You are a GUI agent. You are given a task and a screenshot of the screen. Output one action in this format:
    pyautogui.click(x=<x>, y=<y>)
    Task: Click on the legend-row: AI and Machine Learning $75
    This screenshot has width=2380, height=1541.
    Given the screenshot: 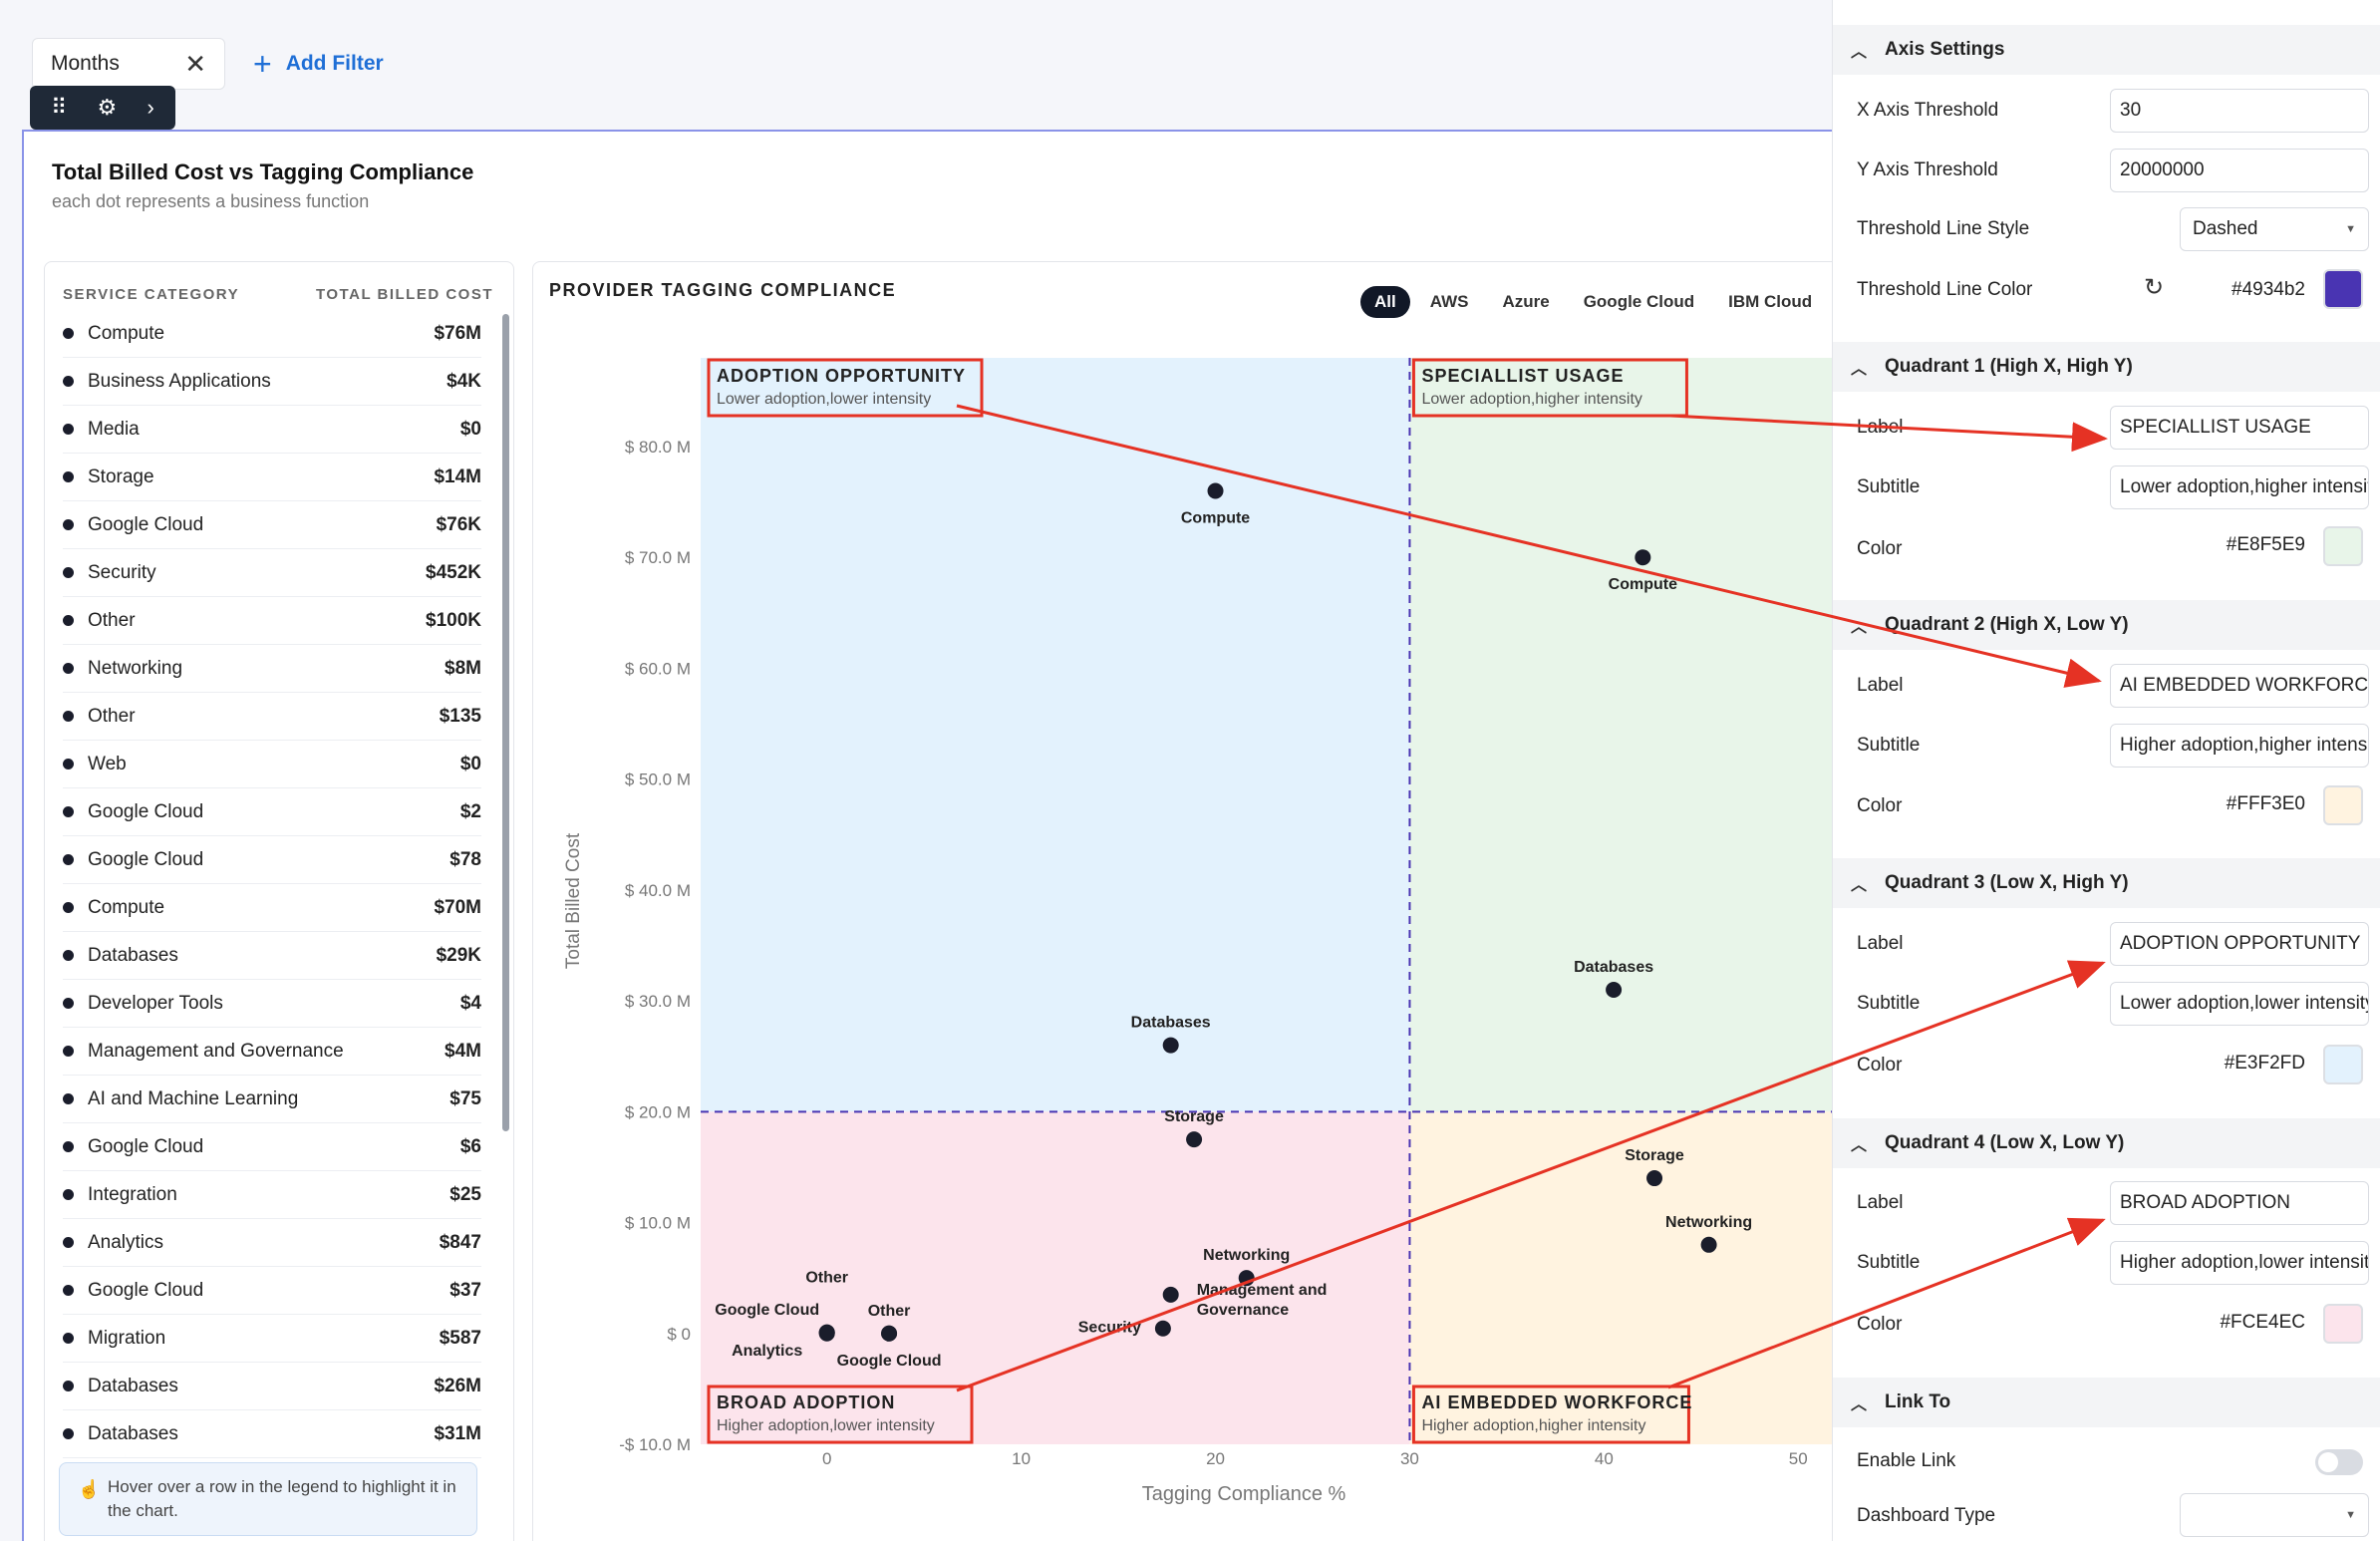 What is the action you would take?
    pyautogui.click(x=272, y=1099)
    